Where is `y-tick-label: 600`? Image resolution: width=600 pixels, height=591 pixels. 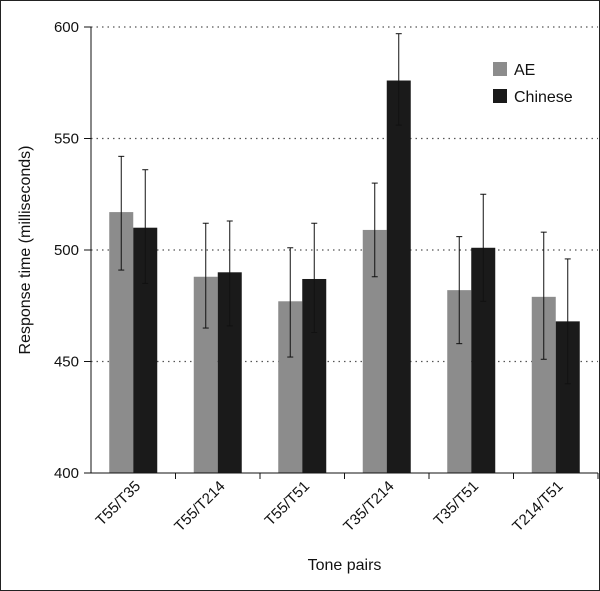
y-tick-label: 600 is located at coordinates (66, 27).